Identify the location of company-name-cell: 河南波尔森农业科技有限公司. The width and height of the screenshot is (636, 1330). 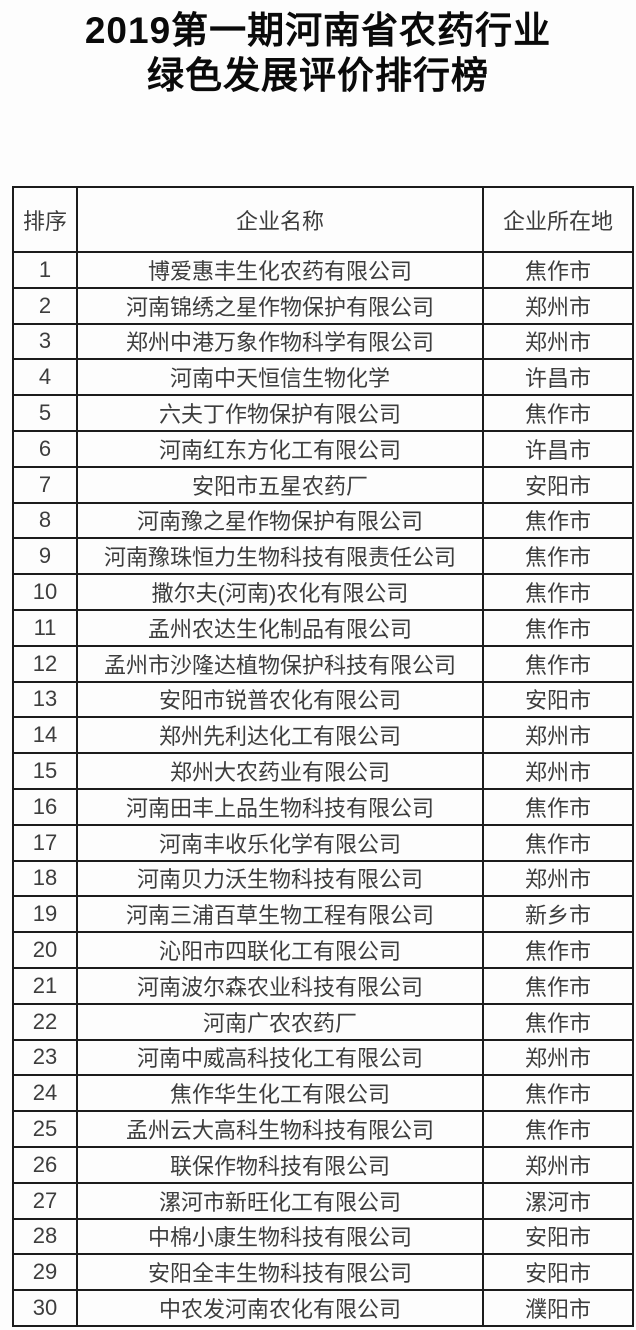
(280, 985).